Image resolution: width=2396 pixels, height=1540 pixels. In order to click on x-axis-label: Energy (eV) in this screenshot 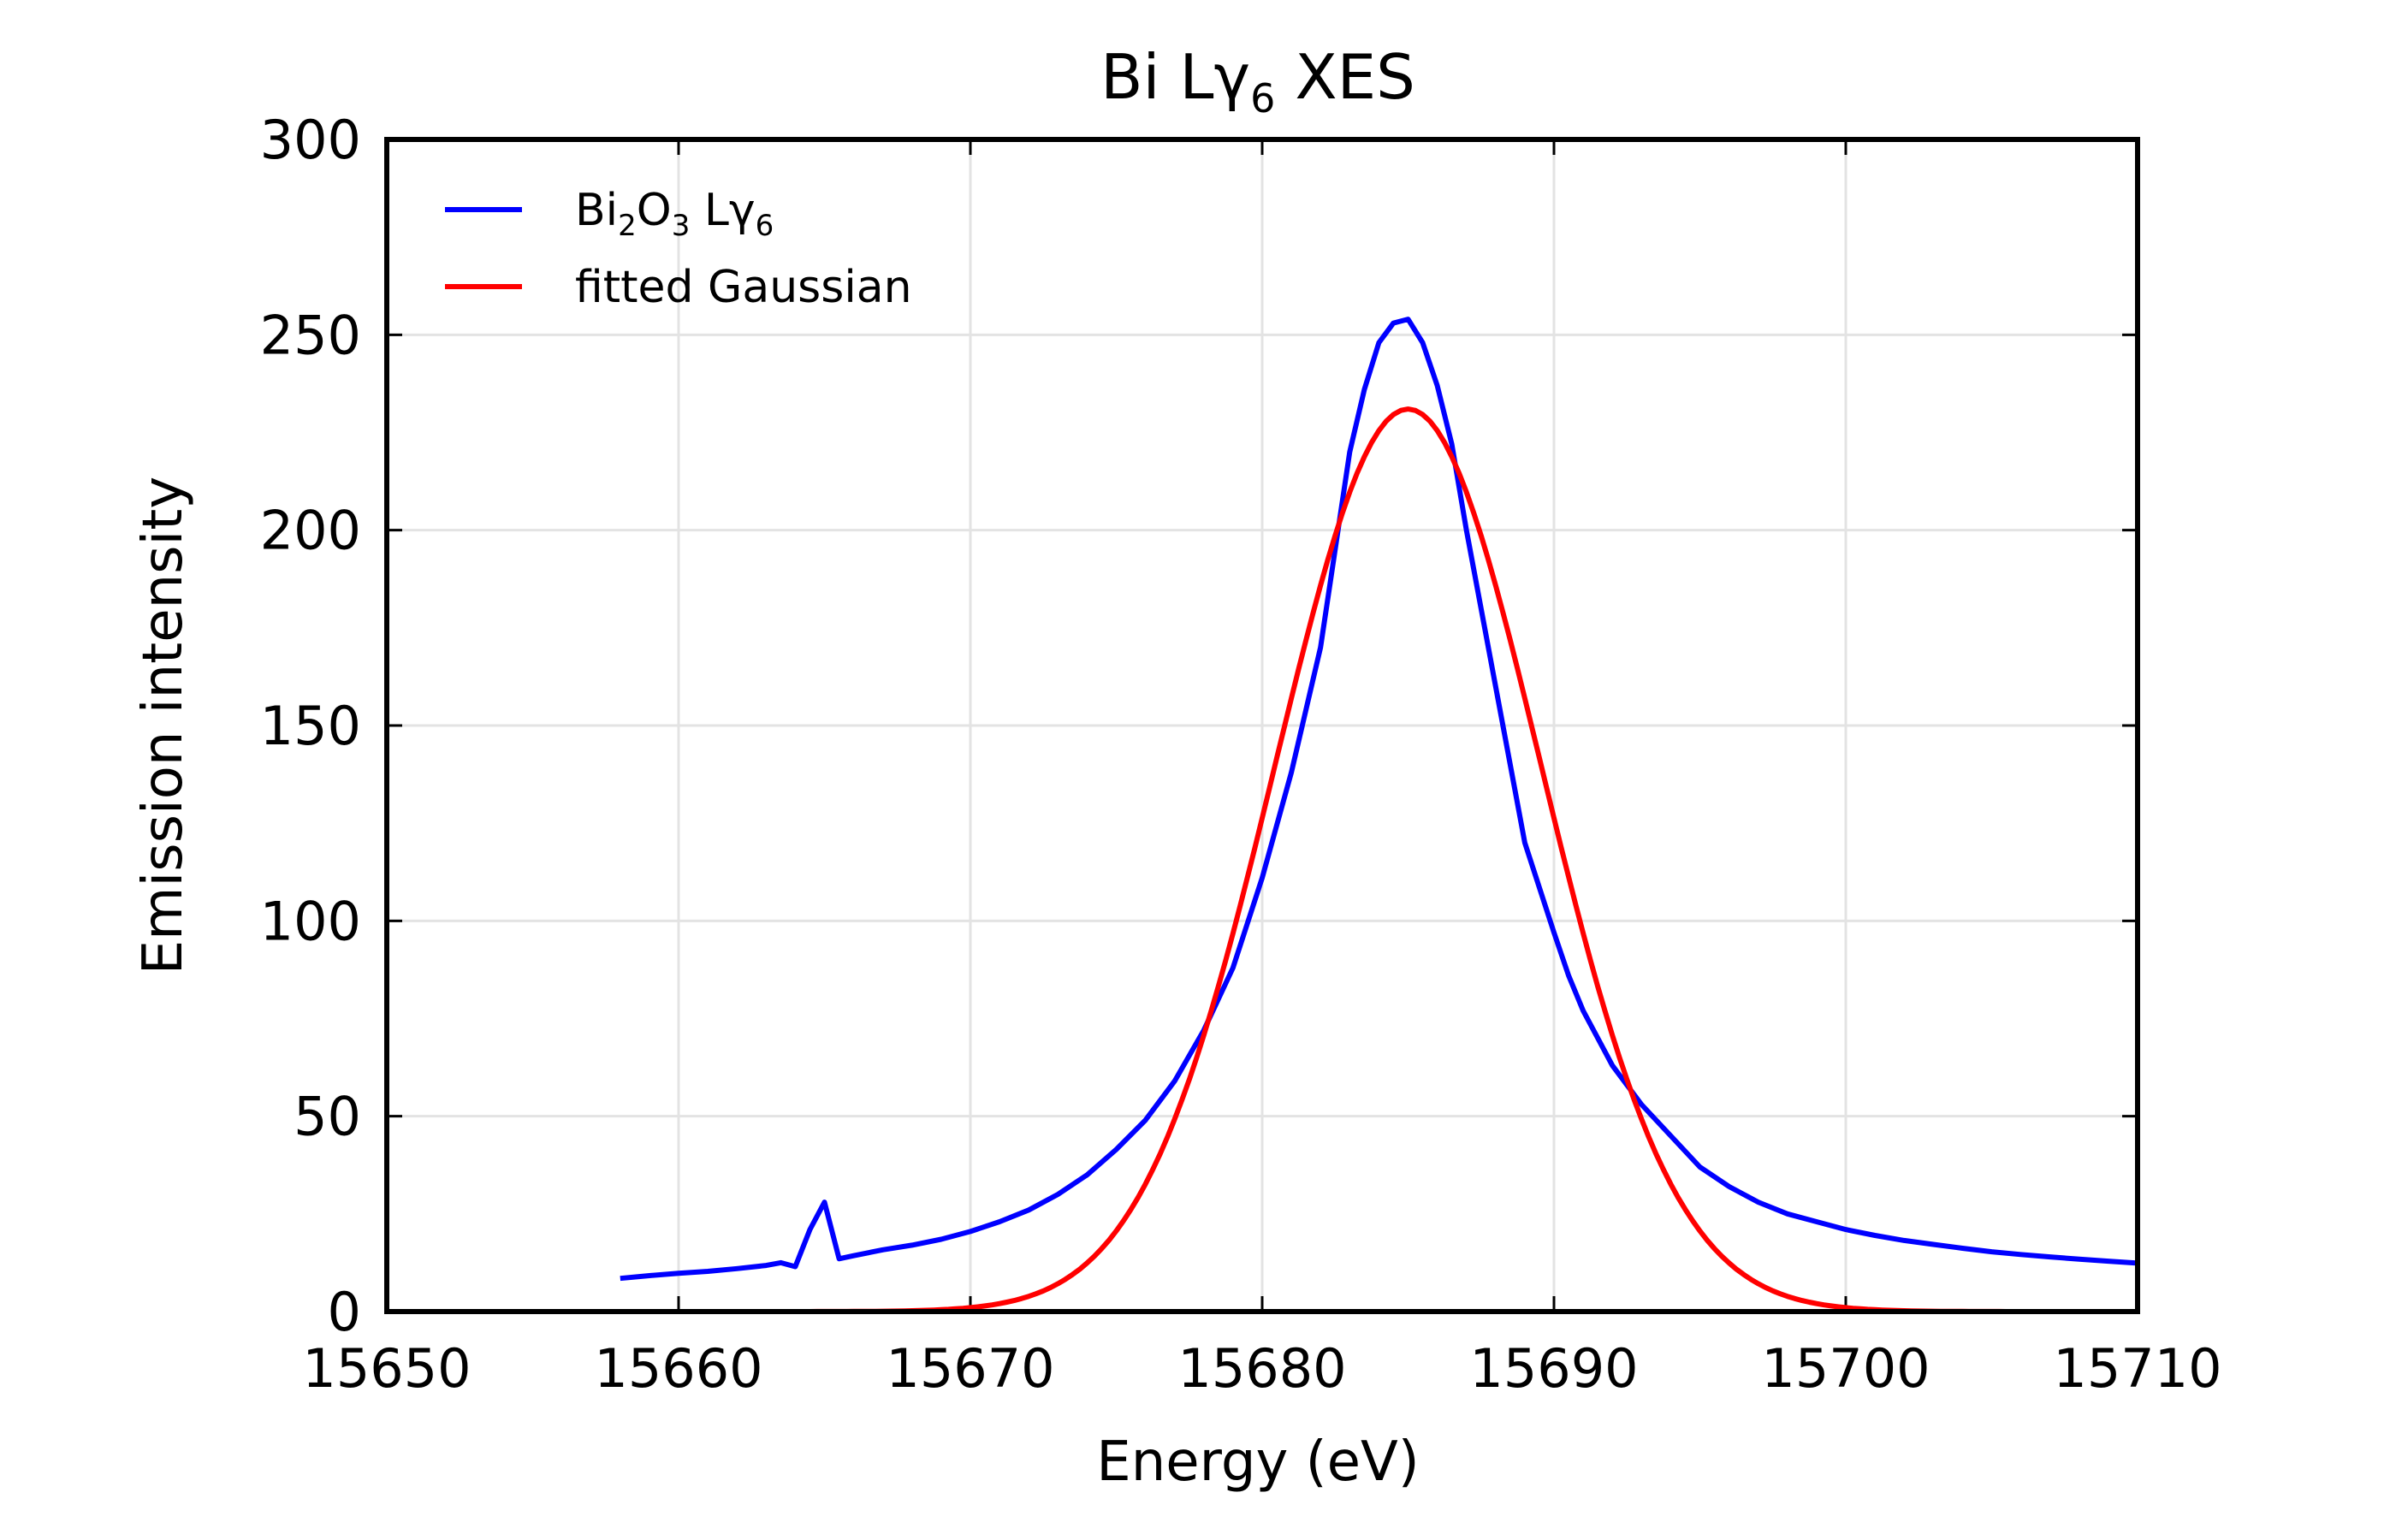, I will do `click(1258, 1462)`.